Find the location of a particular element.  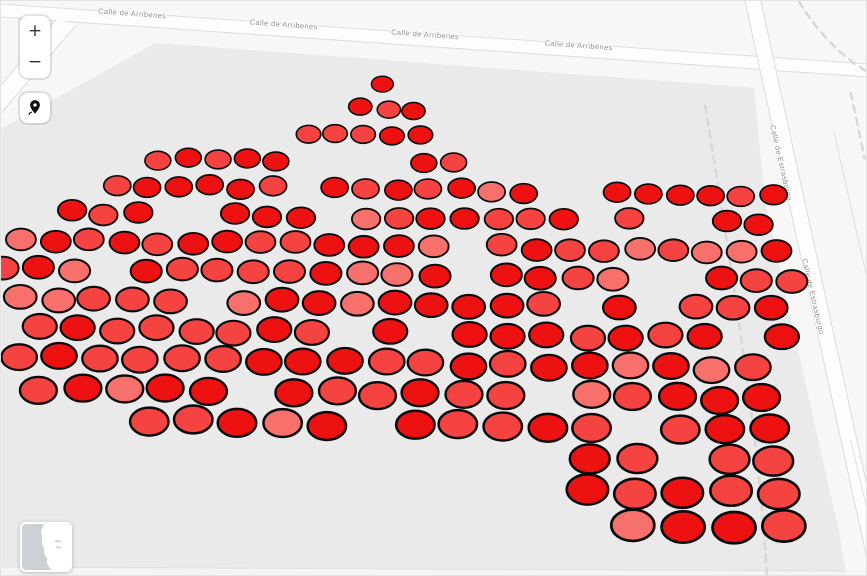

locate-button is located at coordinates (35, 108).